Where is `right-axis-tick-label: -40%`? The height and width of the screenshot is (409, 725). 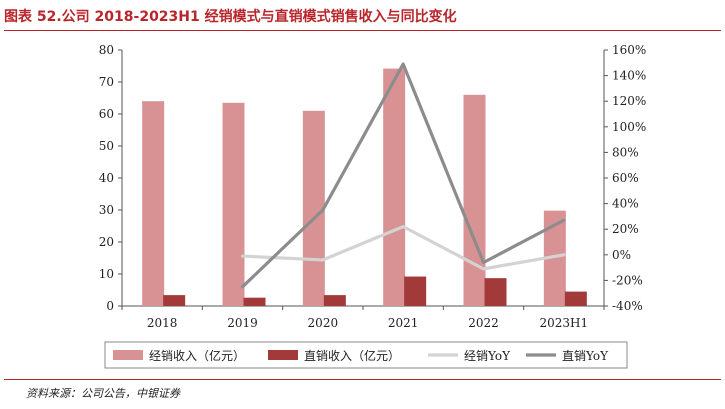 right-axis-tick-label: -40% is located at coordinates (627, 306).